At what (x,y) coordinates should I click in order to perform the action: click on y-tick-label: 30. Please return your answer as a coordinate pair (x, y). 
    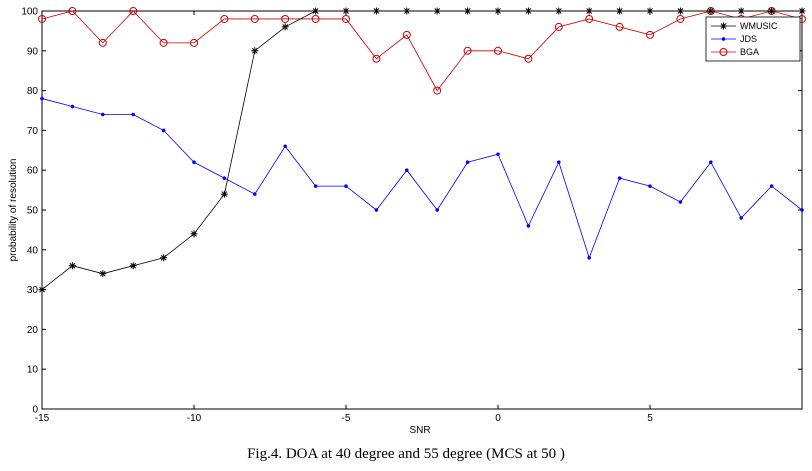
    Looking at the image, I should click on (33, 290).